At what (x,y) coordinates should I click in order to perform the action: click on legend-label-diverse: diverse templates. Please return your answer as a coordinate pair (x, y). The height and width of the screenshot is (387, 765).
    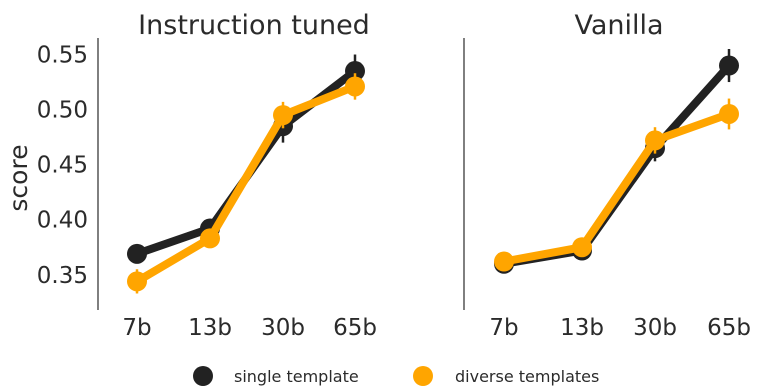
    Looking at the image, I should click on (527, 376).